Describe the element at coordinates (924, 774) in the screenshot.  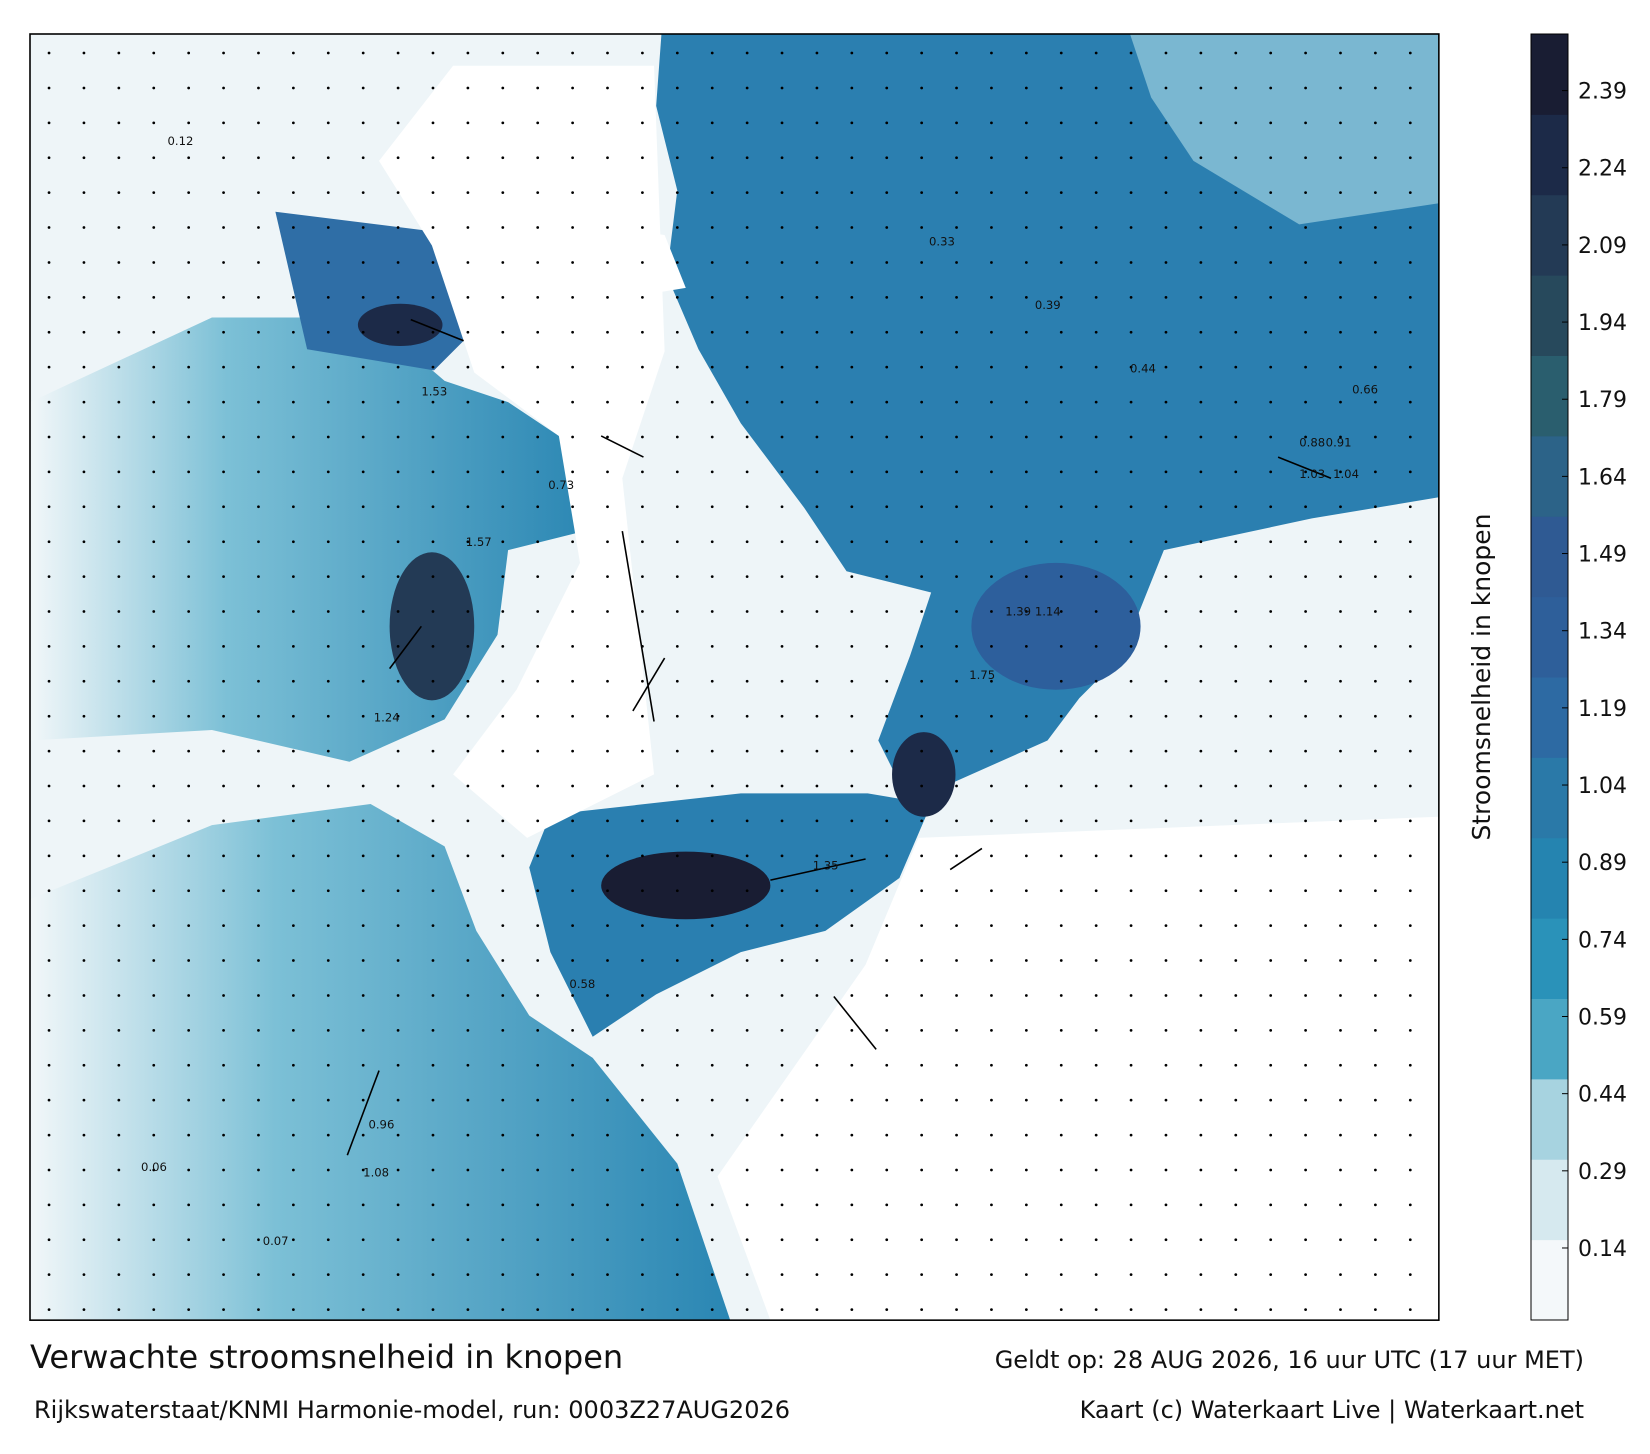
I see `fast-current` at that location.